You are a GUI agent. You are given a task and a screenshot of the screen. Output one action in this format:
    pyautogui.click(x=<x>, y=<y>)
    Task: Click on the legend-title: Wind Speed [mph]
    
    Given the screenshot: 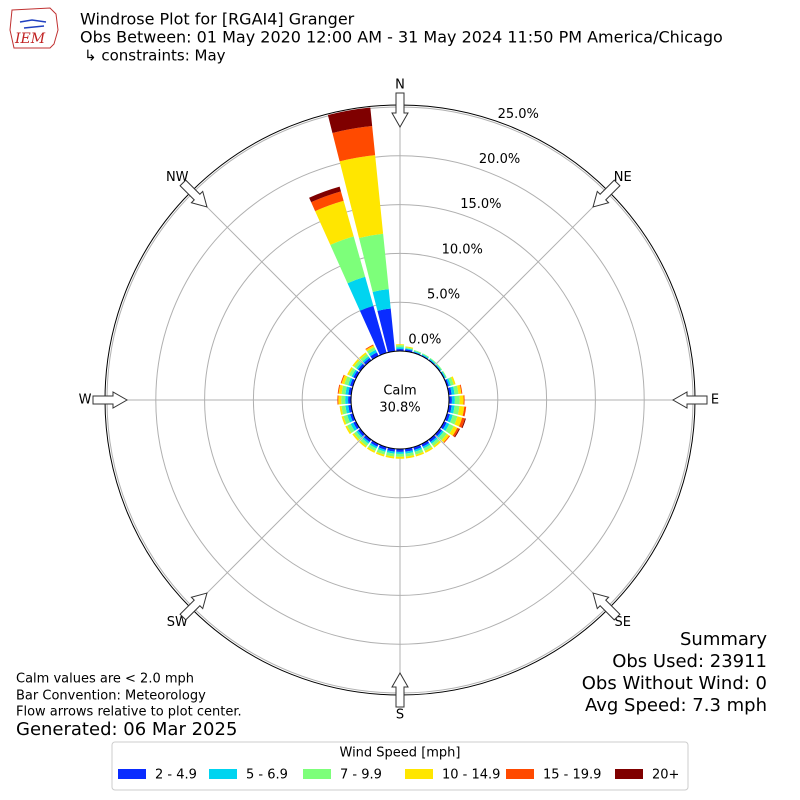 What is the action you would take?
    pyautogui.click(x=400, y=753)
    